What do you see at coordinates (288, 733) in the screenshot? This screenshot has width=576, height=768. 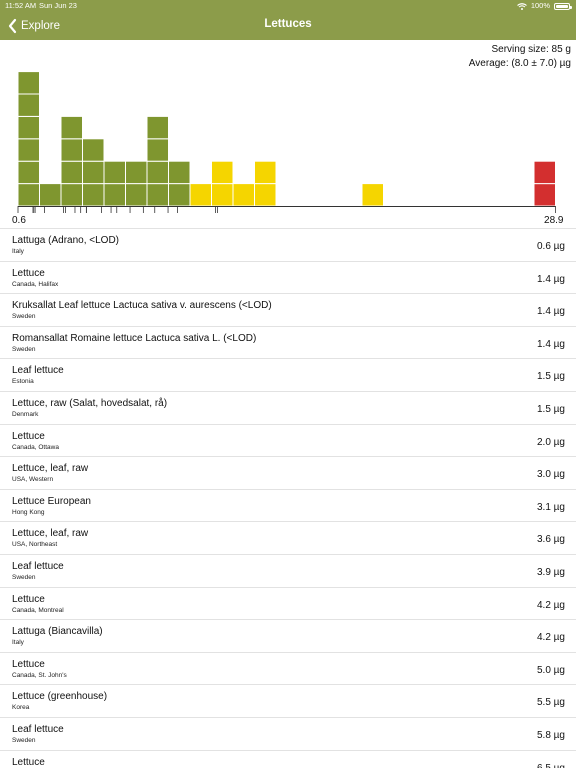 I see `list-item: Leaf lettuce Sweden 5.8 µg` at bounding box center [288, 733].